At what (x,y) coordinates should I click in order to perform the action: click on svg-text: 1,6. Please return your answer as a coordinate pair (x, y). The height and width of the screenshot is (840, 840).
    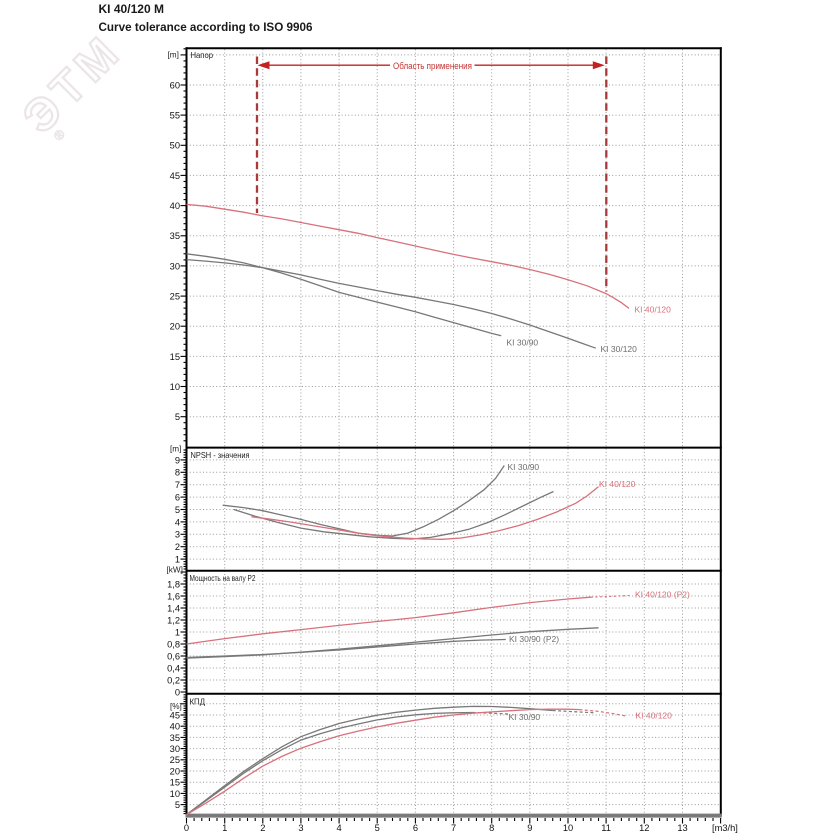
    Looking at the image, I should click on (173, 596).